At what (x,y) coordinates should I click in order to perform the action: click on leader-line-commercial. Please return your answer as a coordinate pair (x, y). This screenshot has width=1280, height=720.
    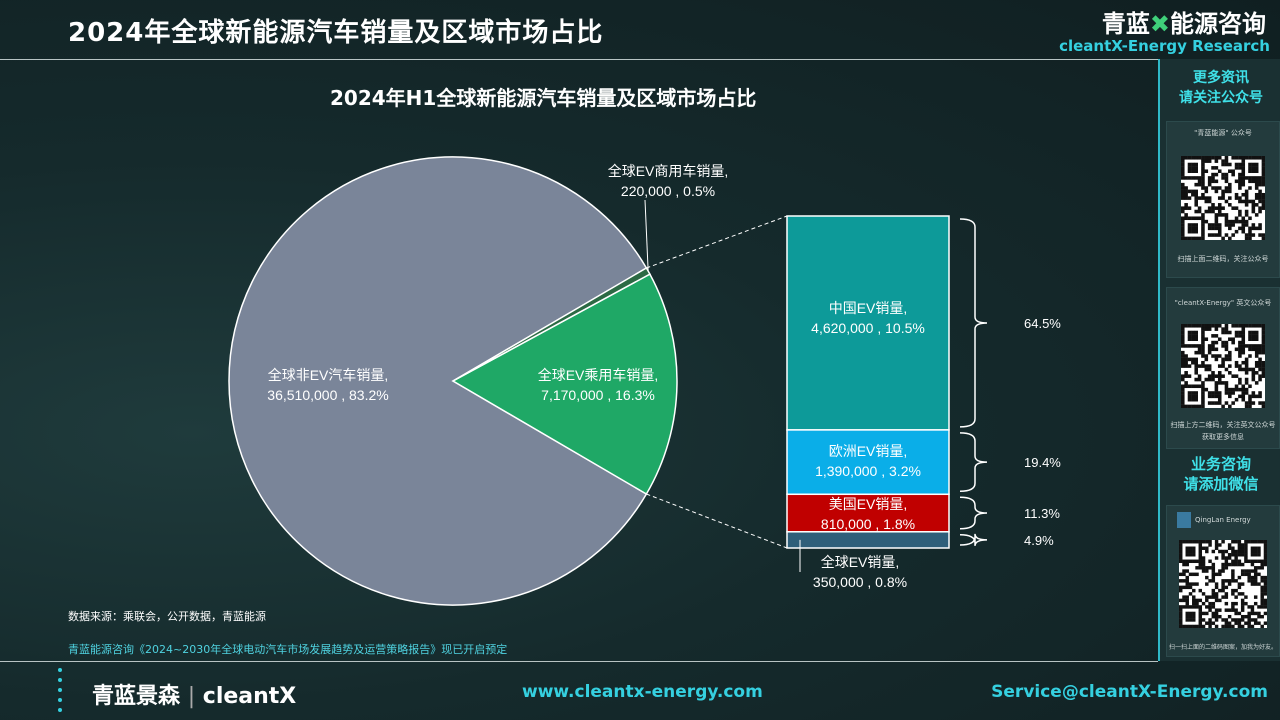
    Looking at the image, I should click on (646, 235).